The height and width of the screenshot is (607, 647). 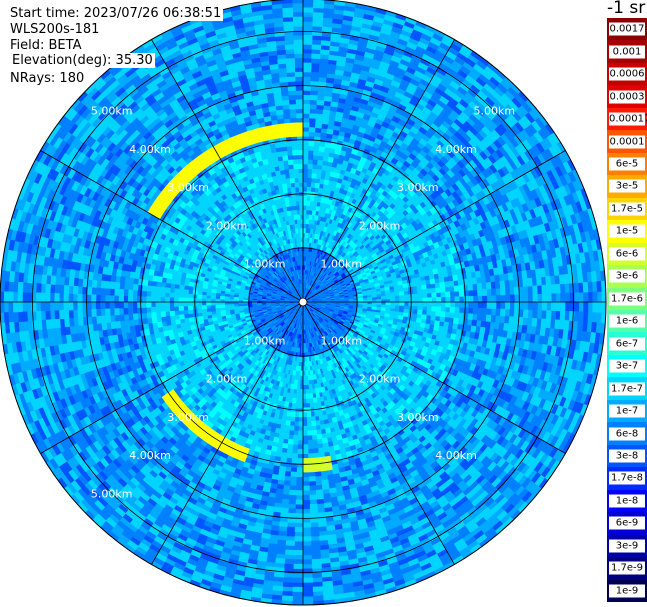 I want to click on colorbar-tick-label: 0.0001, so click(x=627, y=142).